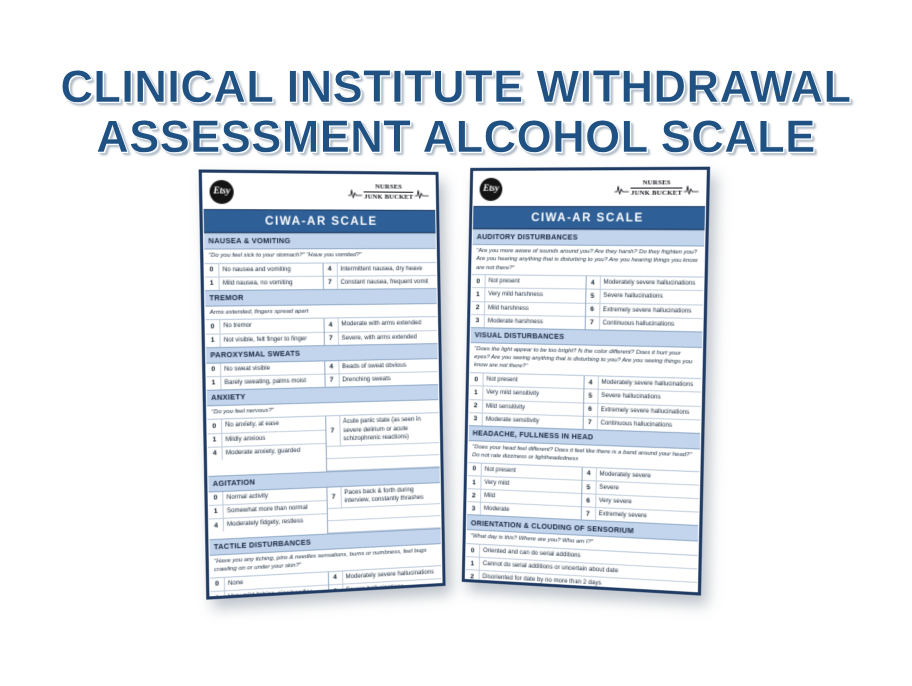 This screenshot has height=686, width=912. Describe the element at coordinates (380, 338) in the screenshot. I see `scale-row: 7 Severe, with arms extended` at that location.